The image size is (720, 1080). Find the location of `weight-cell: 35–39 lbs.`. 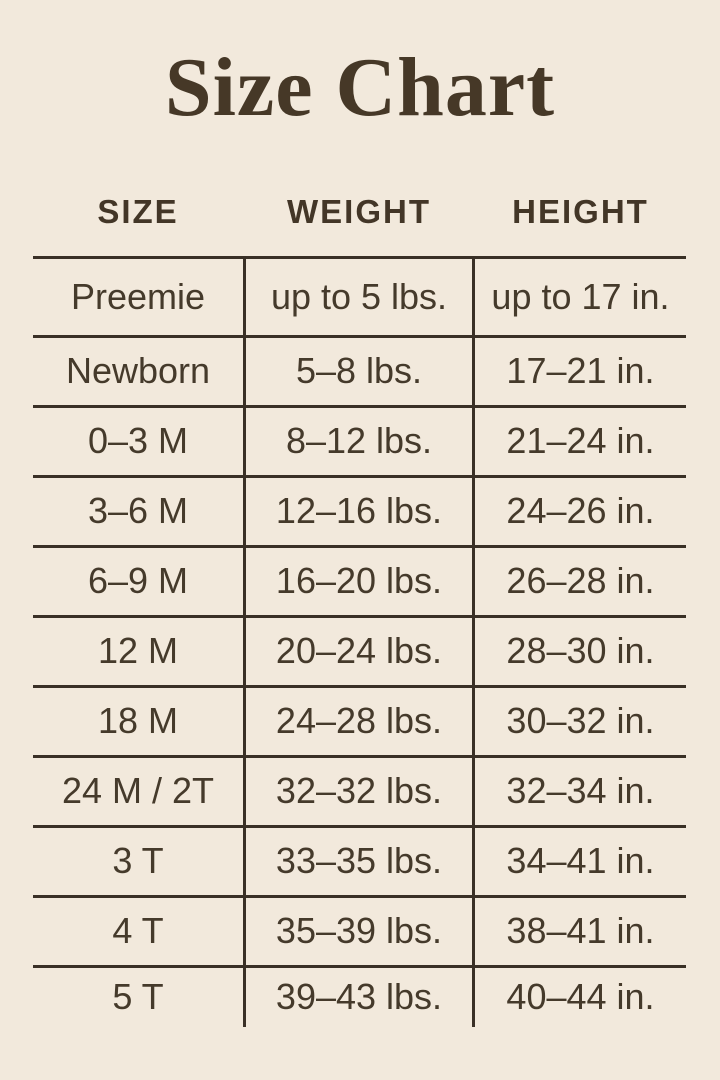

weight-cell: 35–39 lbs. is located at coordinates (359, 931).